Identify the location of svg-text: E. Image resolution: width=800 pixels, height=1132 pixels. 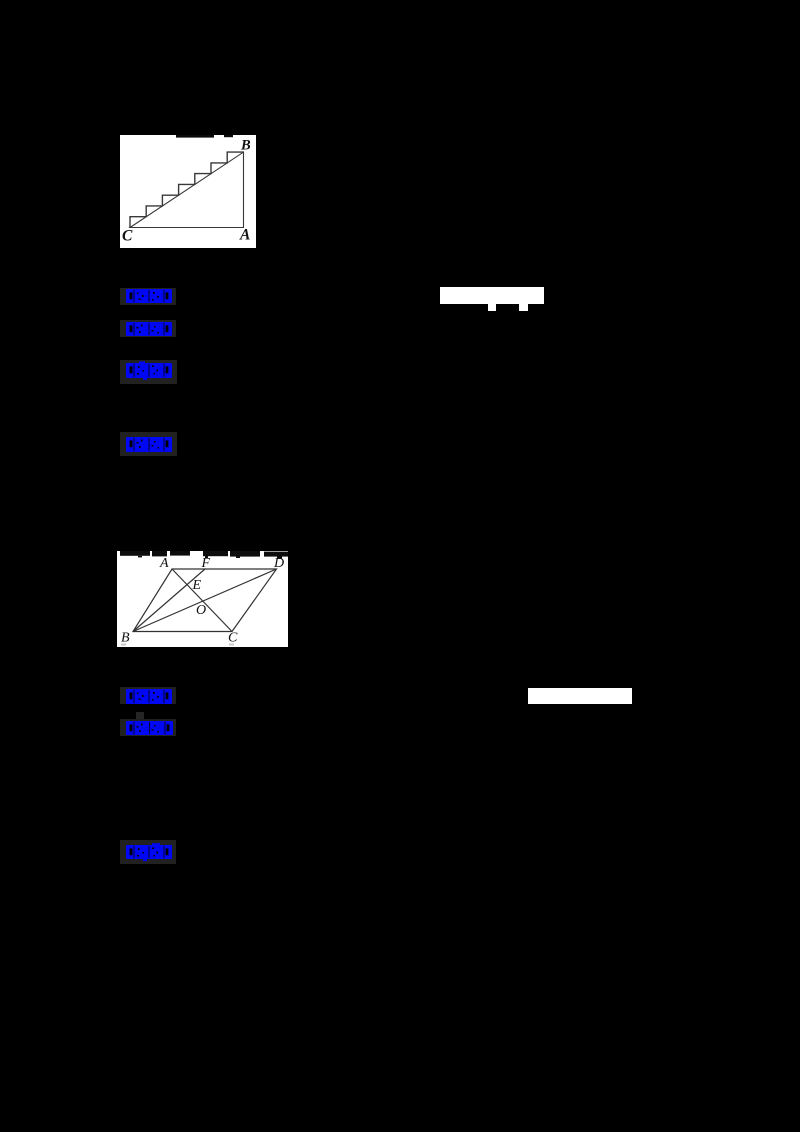
(197, 585).